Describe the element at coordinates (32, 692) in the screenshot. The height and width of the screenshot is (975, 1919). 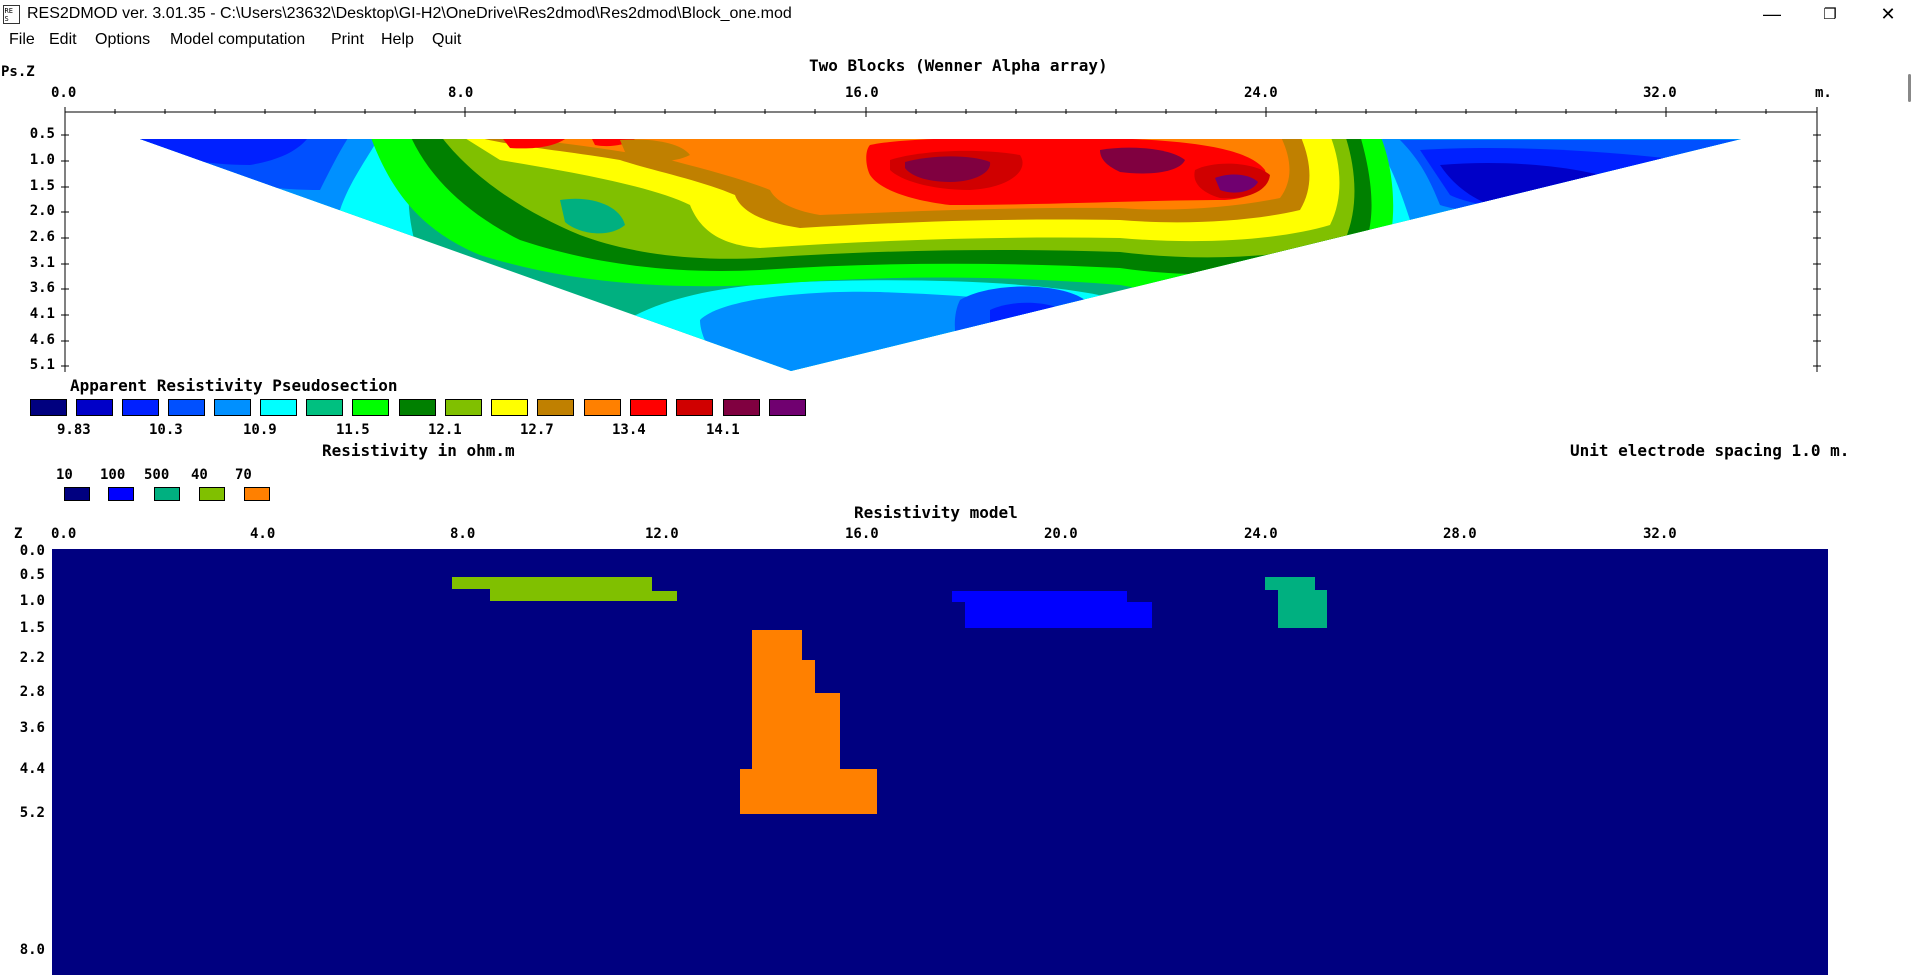
I see `model-depth-tick: 2.8` at that location.